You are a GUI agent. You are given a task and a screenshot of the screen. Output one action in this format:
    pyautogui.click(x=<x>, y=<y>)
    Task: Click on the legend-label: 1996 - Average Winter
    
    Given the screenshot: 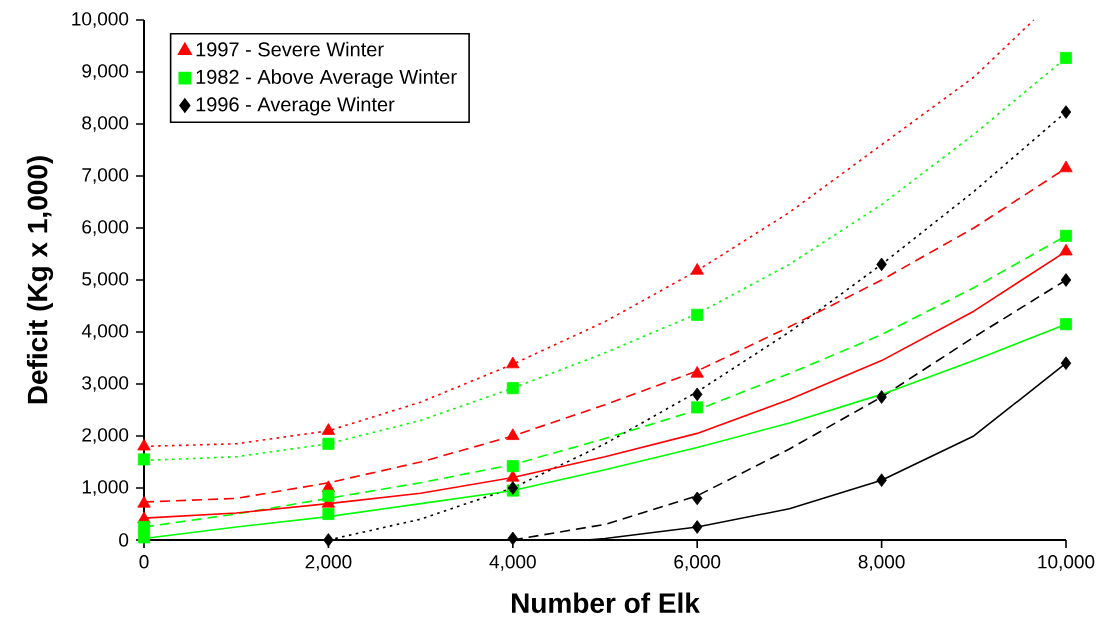 What is the action you would take?
    pyautogui.click(x=295, y=106)
    